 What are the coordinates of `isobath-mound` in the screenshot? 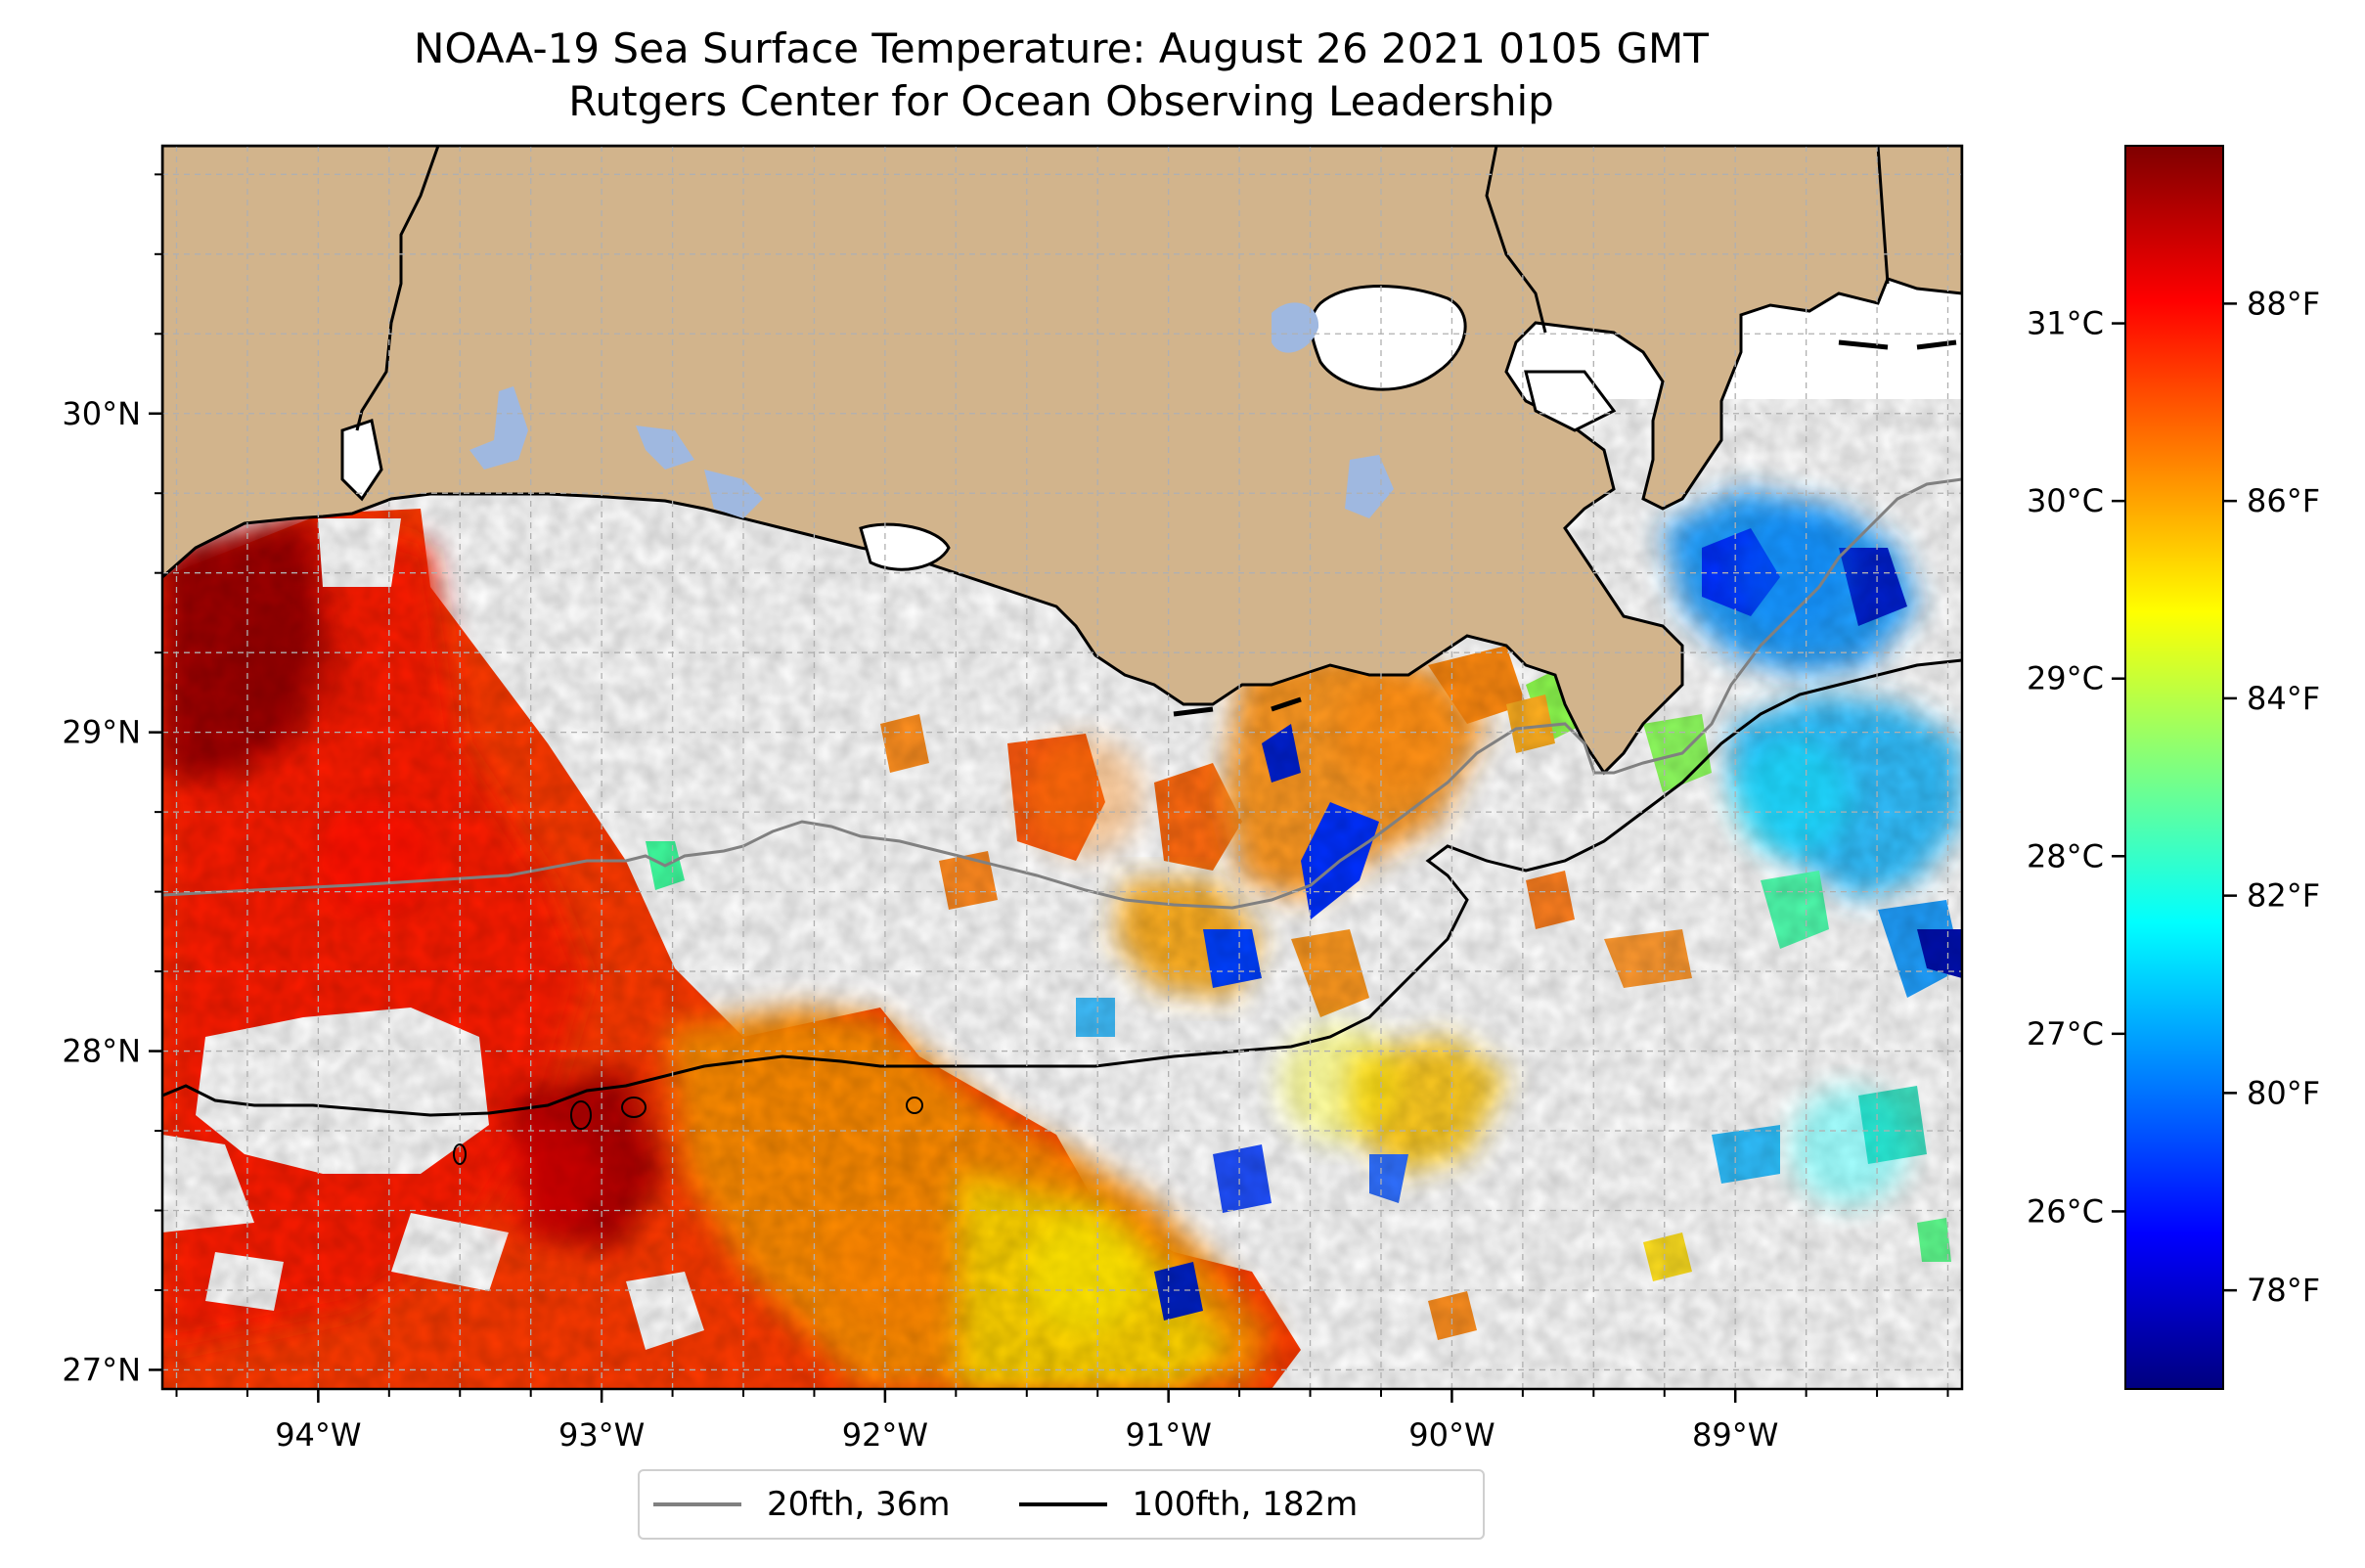 It's located at (581, 1115).